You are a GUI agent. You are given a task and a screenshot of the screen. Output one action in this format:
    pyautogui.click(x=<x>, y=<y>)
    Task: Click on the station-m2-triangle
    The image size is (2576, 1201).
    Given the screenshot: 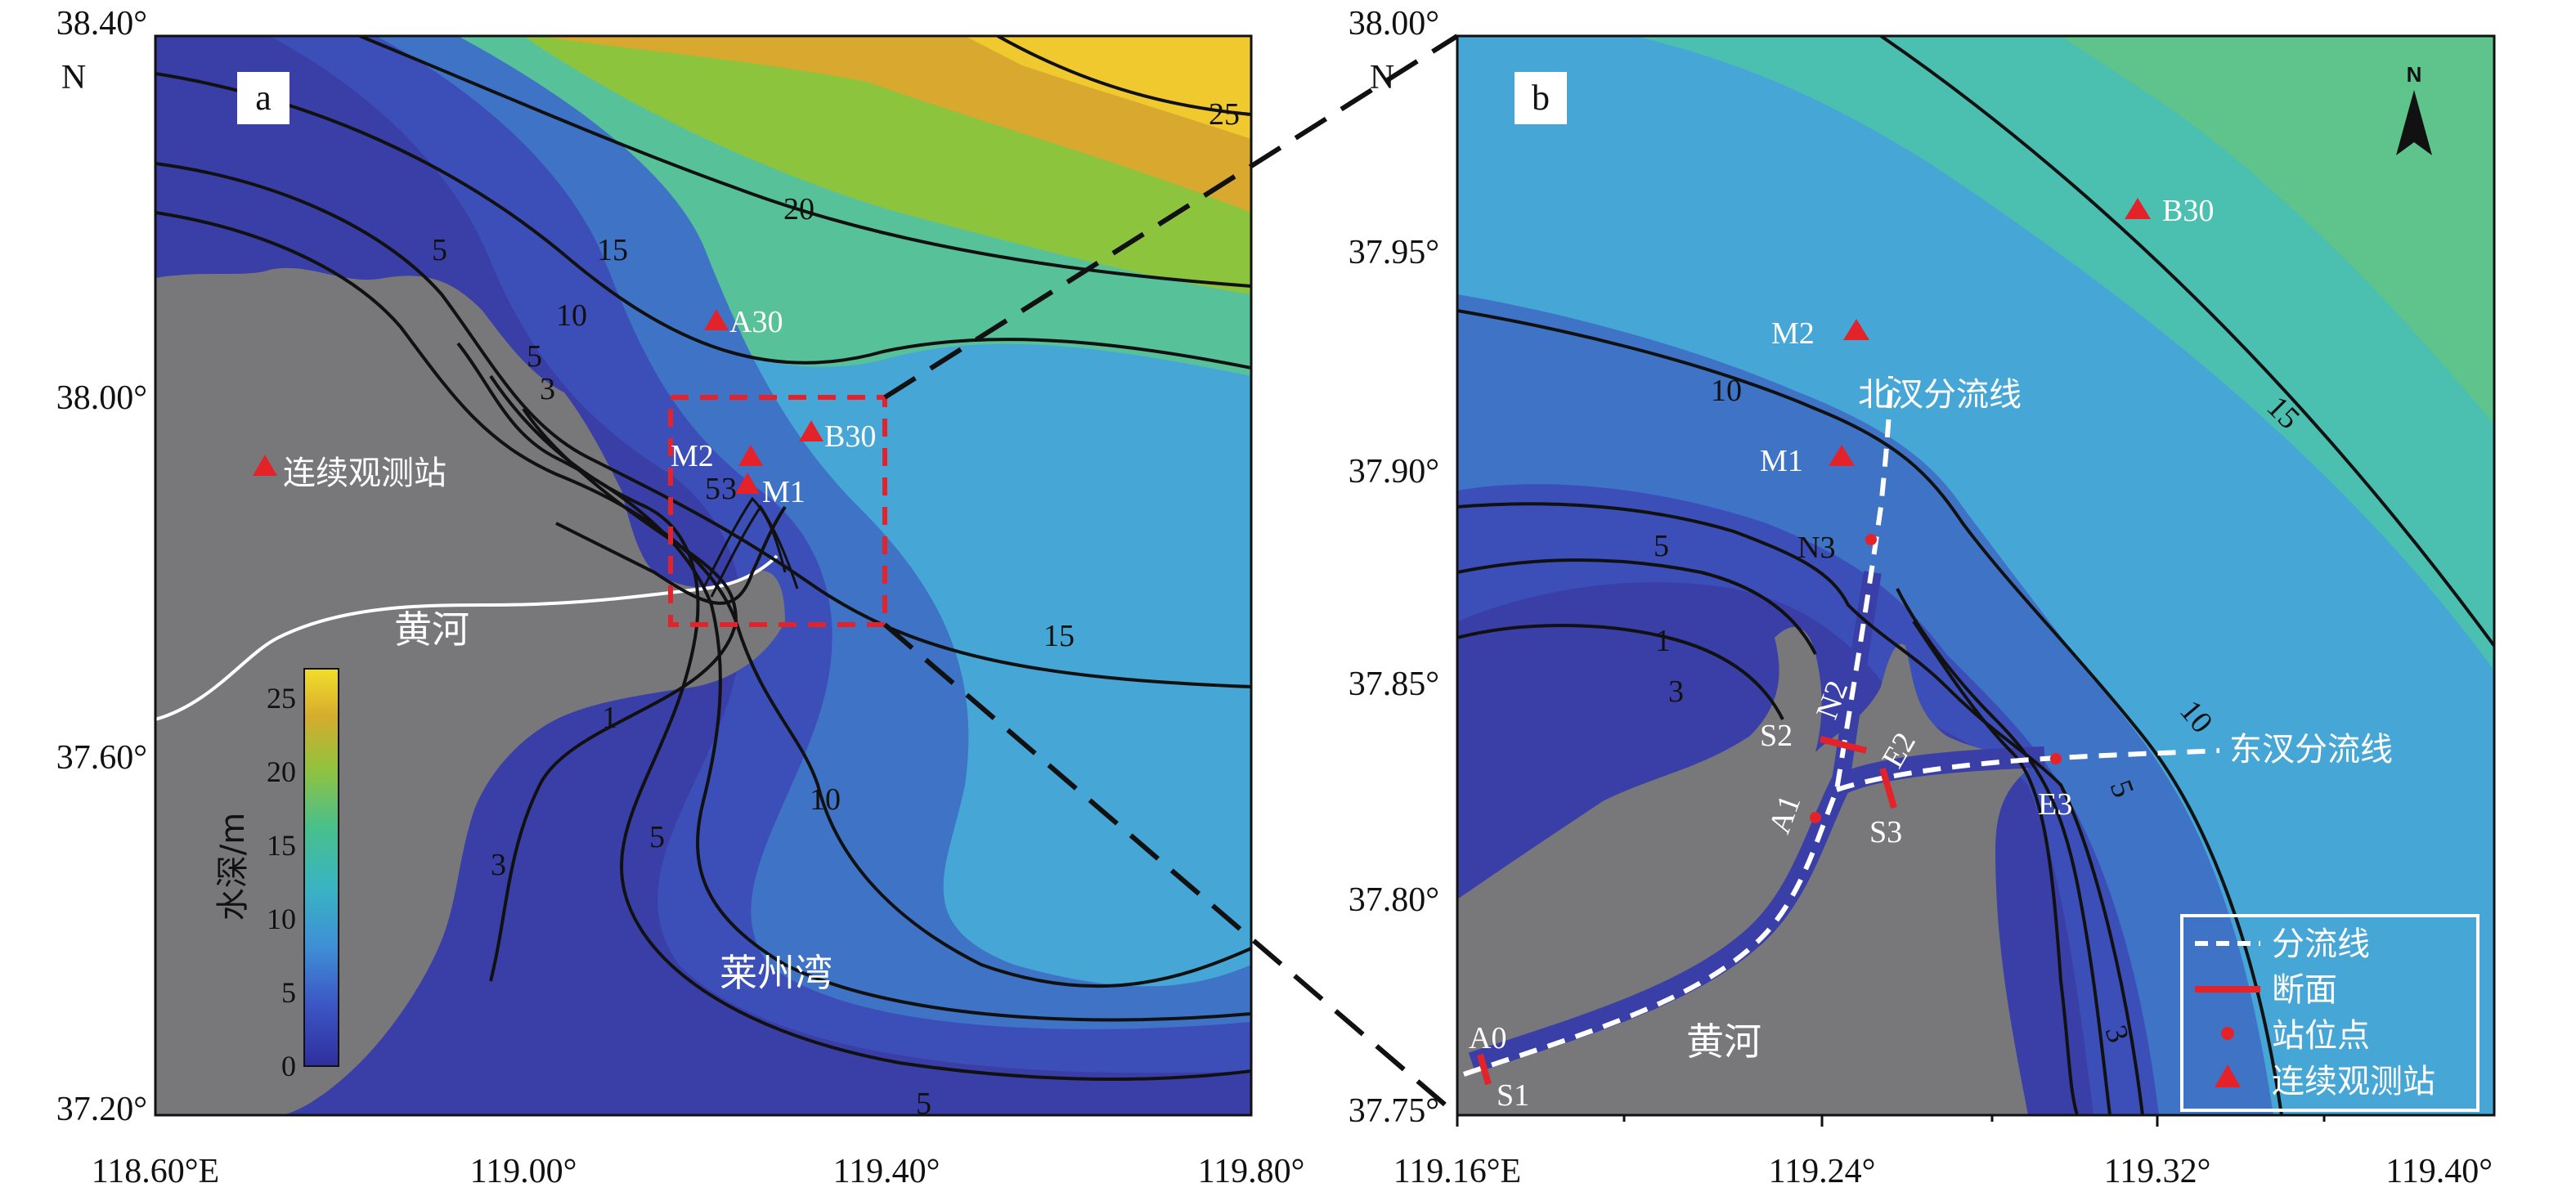 What is the action you would take?
    pyautogui.click(x=750, y=455)
    